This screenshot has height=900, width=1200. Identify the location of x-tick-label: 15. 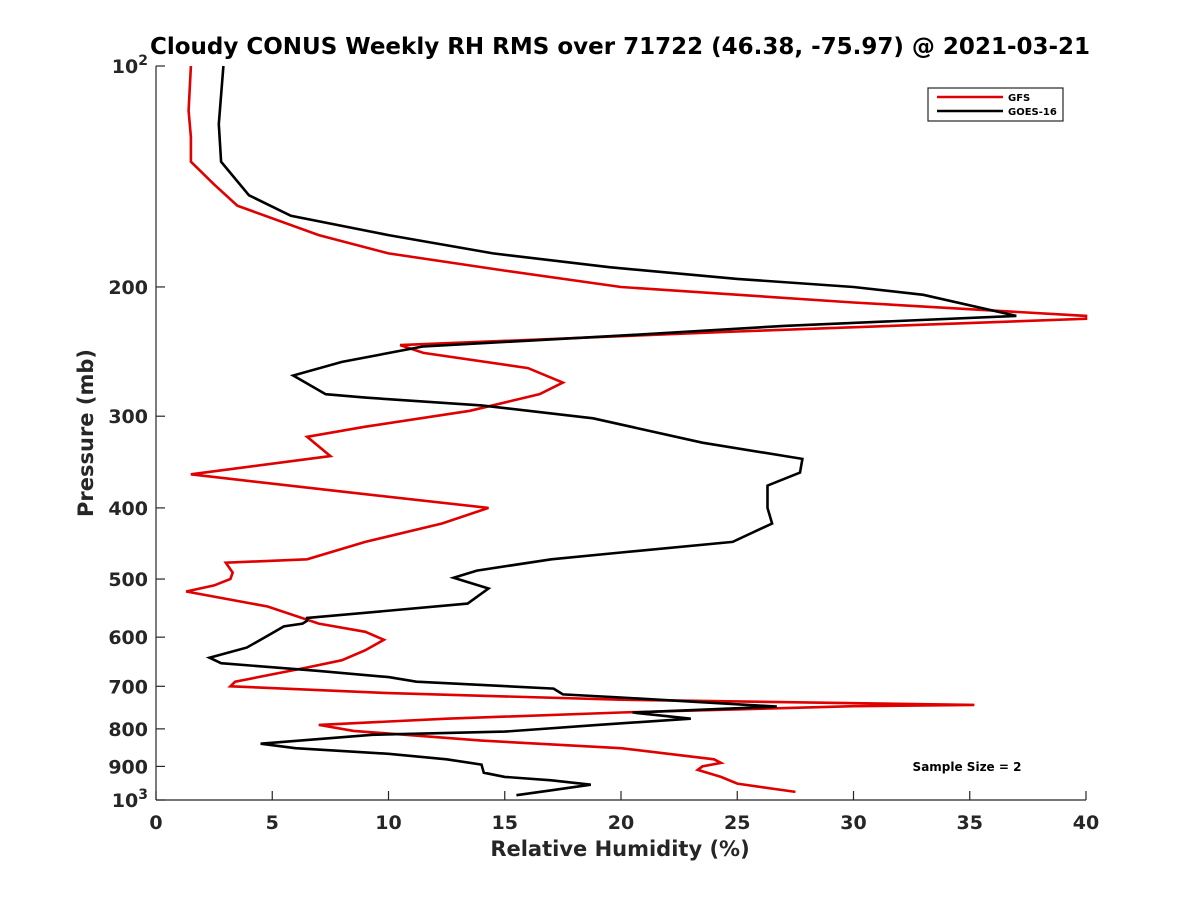
(505, 823).